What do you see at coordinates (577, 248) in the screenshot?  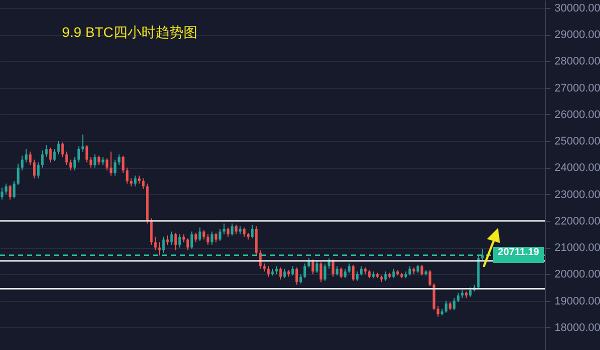 I see `y-tick-label: 21000.00` at bounding box center [577, 248].